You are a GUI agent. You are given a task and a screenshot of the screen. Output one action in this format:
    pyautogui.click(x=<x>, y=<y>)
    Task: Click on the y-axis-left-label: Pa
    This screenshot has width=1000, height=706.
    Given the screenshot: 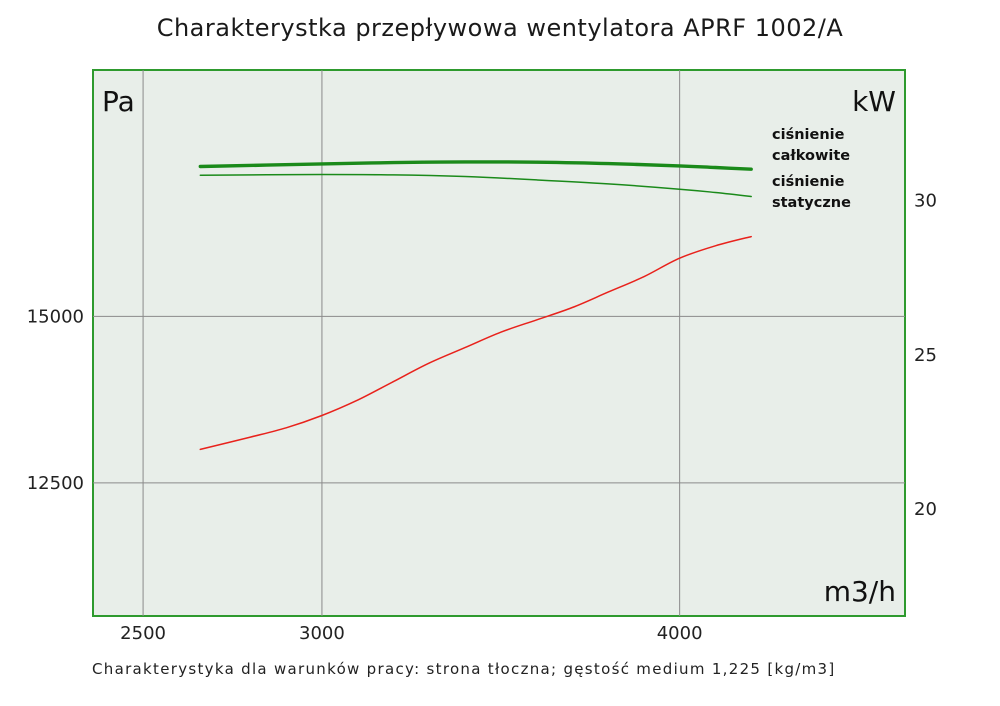 What is the action you would take?
    pyautogui.click(x=118, y=101)
    